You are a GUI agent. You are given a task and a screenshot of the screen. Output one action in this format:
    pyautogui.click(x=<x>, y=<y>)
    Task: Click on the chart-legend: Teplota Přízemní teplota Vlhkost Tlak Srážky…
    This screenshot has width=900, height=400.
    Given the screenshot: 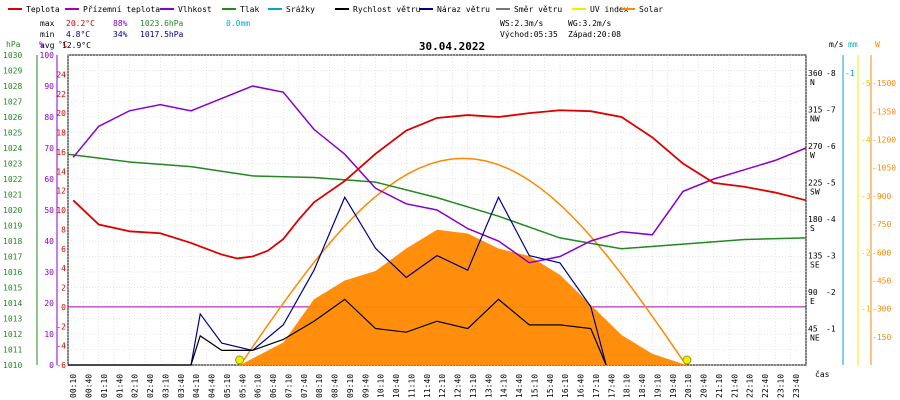 What is the action you would take?
    pyautogui.click(x=335, y=9)
    